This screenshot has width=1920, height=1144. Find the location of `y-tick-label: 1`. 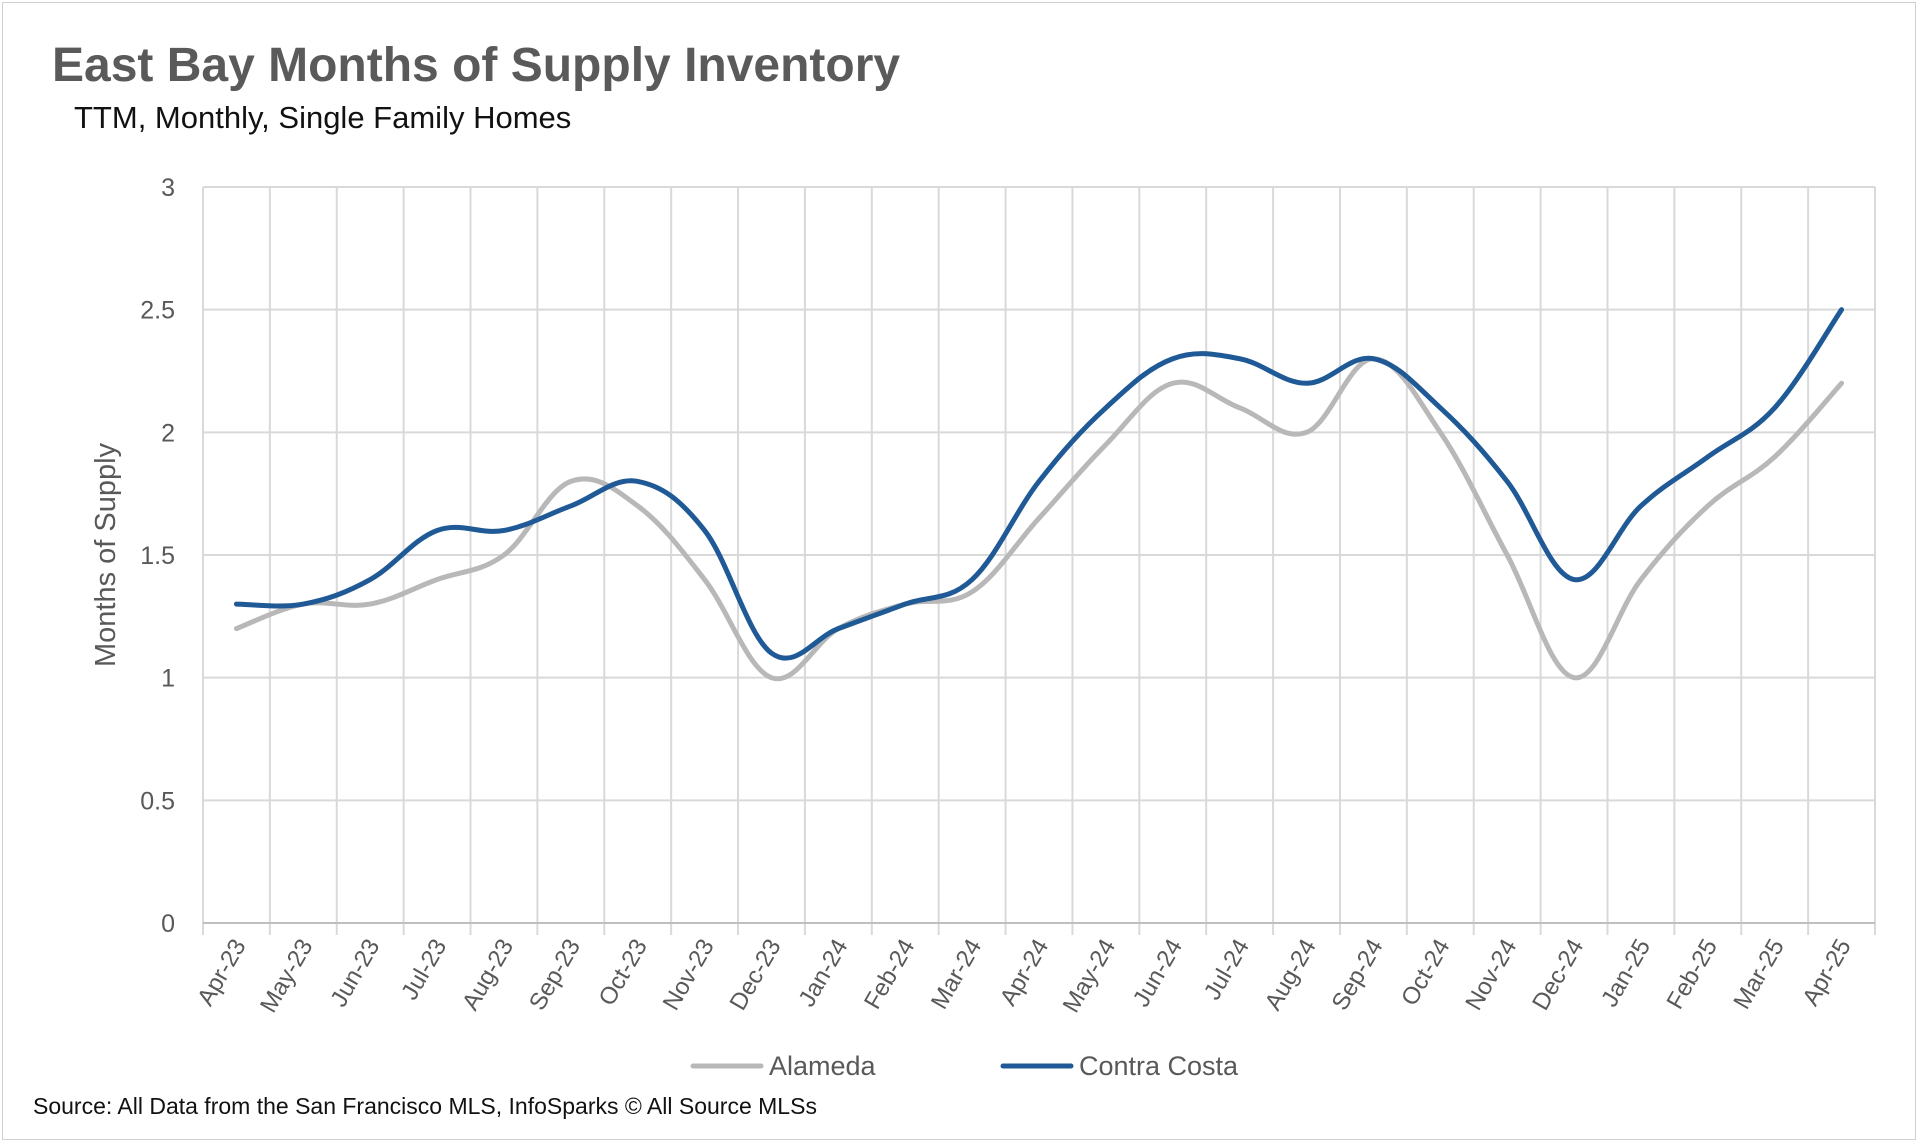

y-tick-label: 1 is located at coordinates (168, 679).